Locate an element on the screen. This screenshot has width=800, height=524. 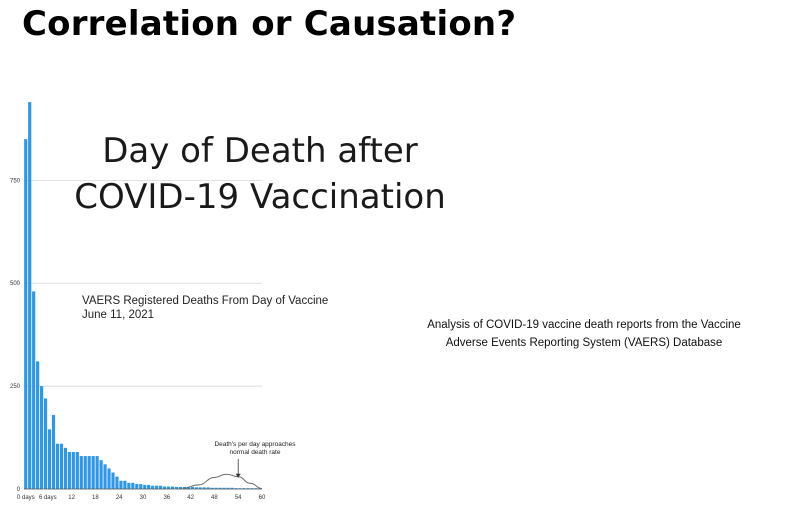
x-tick-label: 54 is located at coordinates (238, 498).